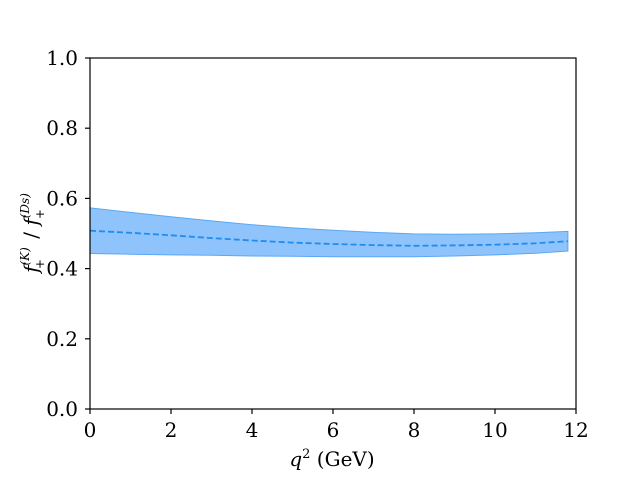  Describe the element at coordinates (494, 430) in the screenshot. I see `x-tick-label: 10` at that location.